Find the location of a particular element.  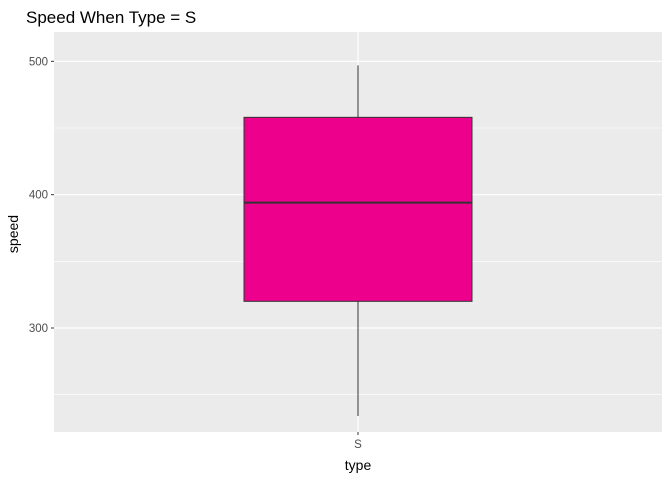

y-tick-label: 500 is located at coordinates (38, 62).